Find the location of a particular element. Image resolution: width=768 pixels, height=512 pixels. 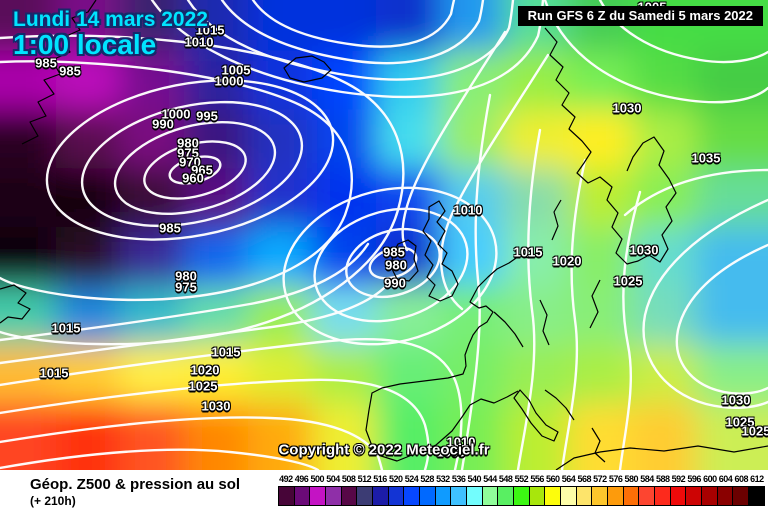

colorbar-tick: 560 is located at coordinates (553, 479).